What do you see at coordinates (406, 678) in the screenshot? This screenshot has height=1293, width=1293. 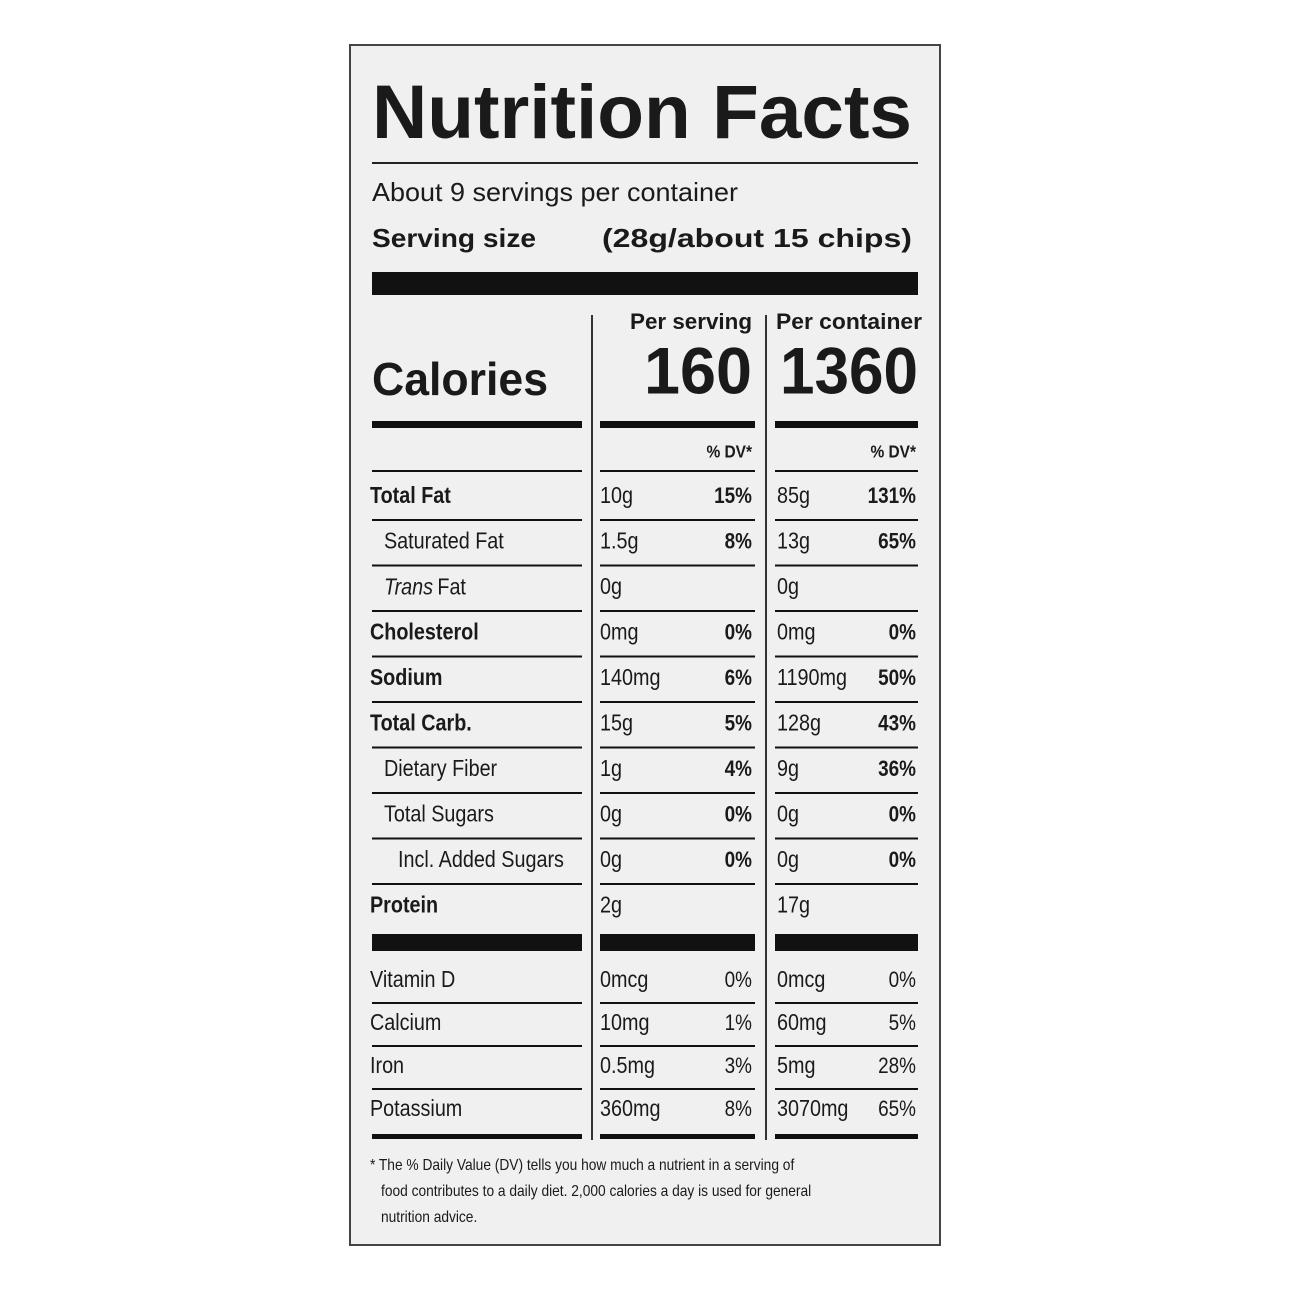 I see `nutrient-name: Sodium` at bounding box center [406, 678].